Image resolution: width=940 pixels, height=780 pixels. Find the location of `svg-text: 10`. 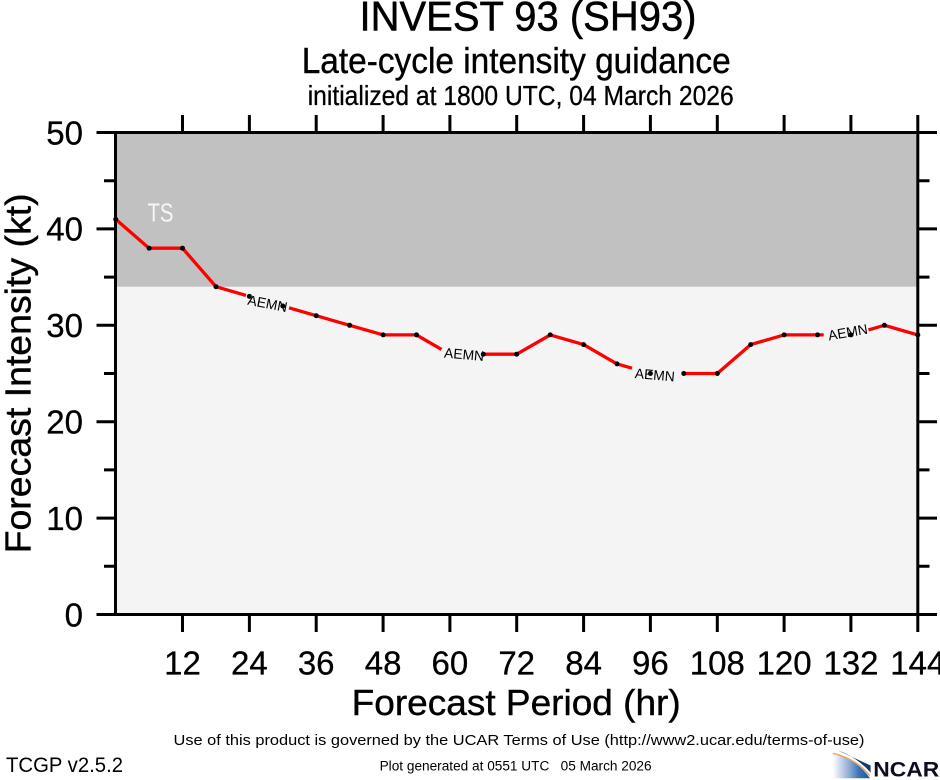

svg-text: 10 is located at coordinates (64, 518).